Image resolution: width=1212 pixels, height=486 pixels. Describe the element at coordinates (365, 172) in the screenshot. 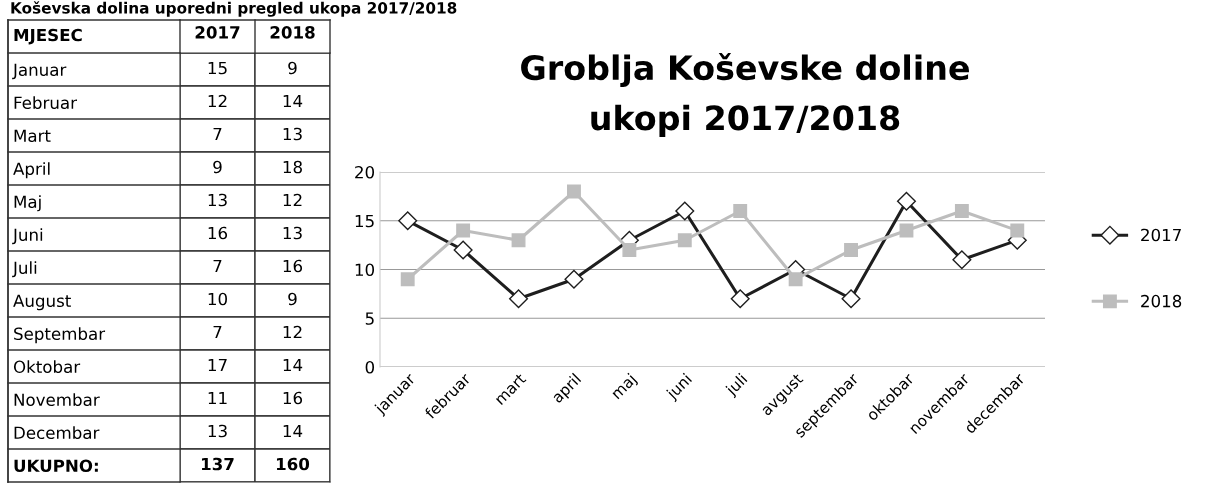

I see `y-tick-label: 20` at that location.